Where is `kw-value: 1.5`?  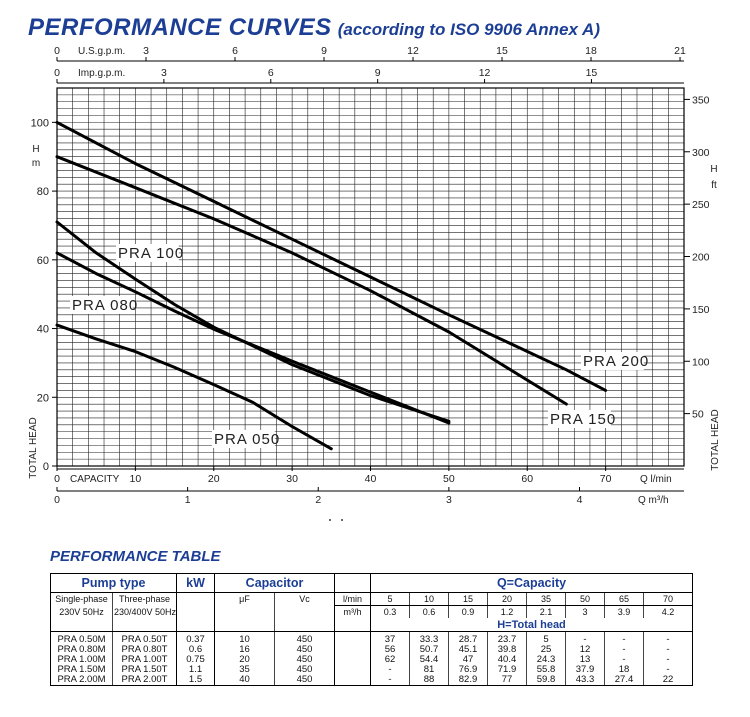
kw-value: 1.5 is located at coordinates (195, 680).